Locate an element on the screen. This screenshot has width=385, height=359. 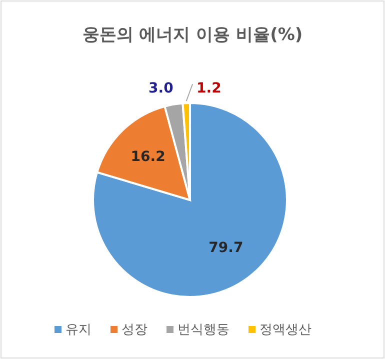
legend-label: 성장 is located at coordinates (135, 330).